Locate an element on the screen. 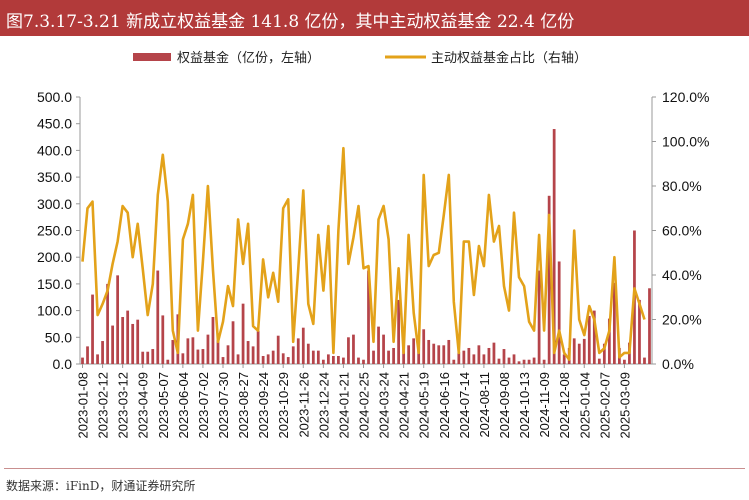  x-tick-label: 2023-09-24 is located at coordinates (263, 405).